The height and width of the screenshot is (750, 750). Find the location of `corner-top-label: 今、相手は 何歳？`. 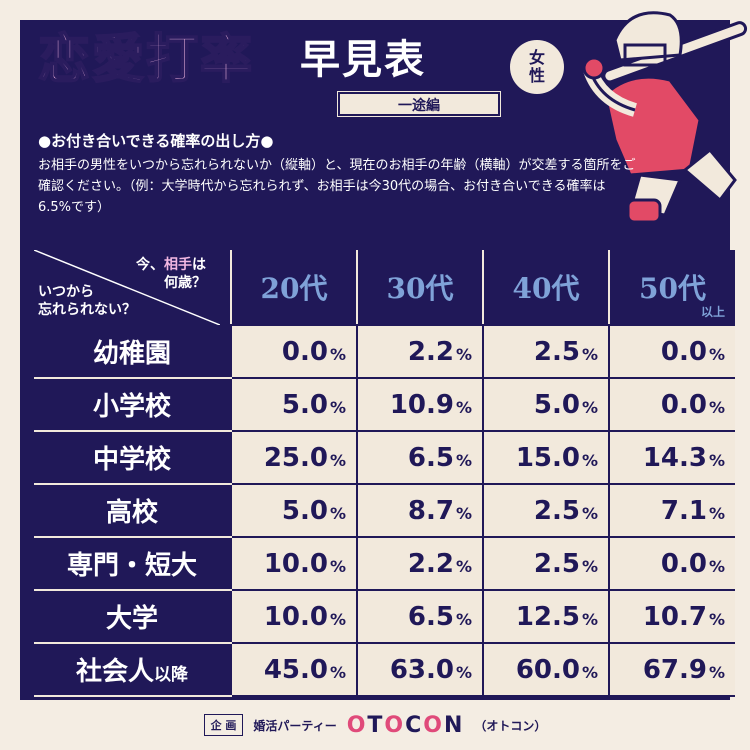

corner-top-label: 今、相手は 何歳？ is located at coordinates (171, 274).